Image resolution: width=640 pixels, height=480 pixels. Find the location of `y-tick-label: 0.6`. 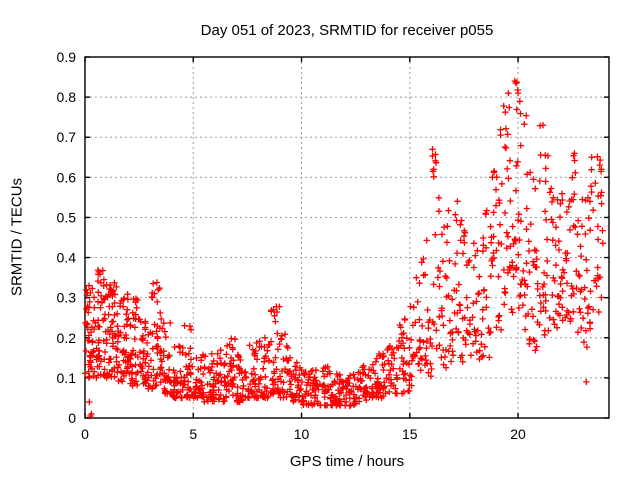

y-tick-label: 0.6 is located at coordinates (67, 177).